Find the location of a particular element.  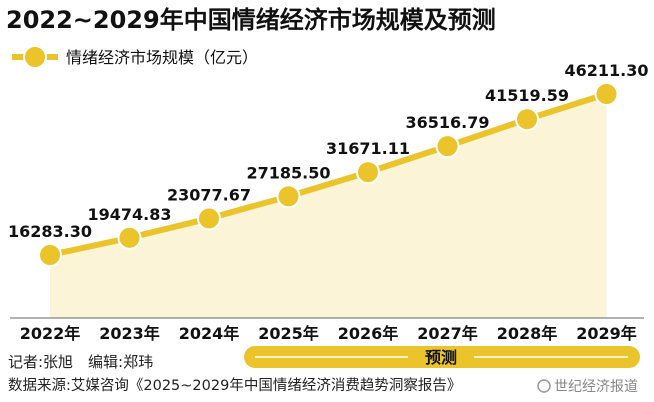

forecast-band is located at coordinates (442, 357).